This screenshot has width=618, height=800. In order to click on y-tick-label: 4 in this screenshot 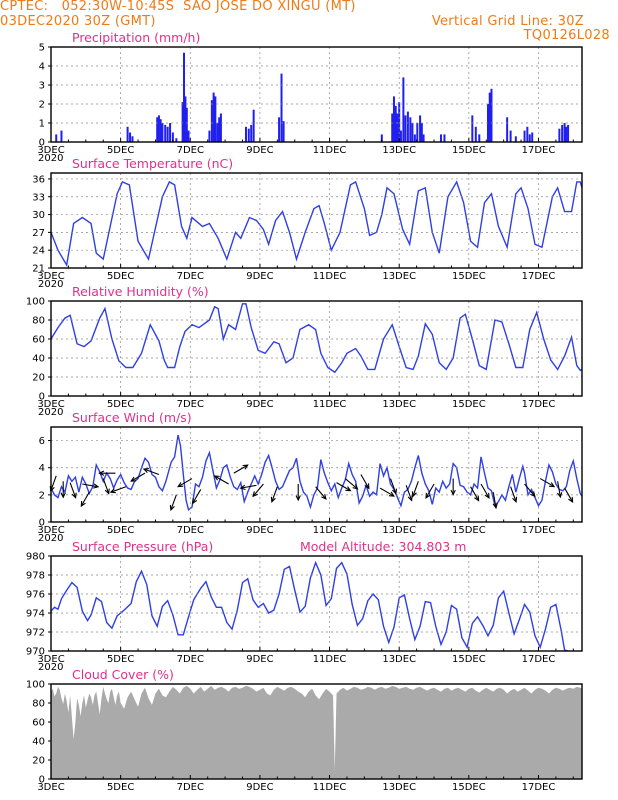, I will do `click(42, 468)`.